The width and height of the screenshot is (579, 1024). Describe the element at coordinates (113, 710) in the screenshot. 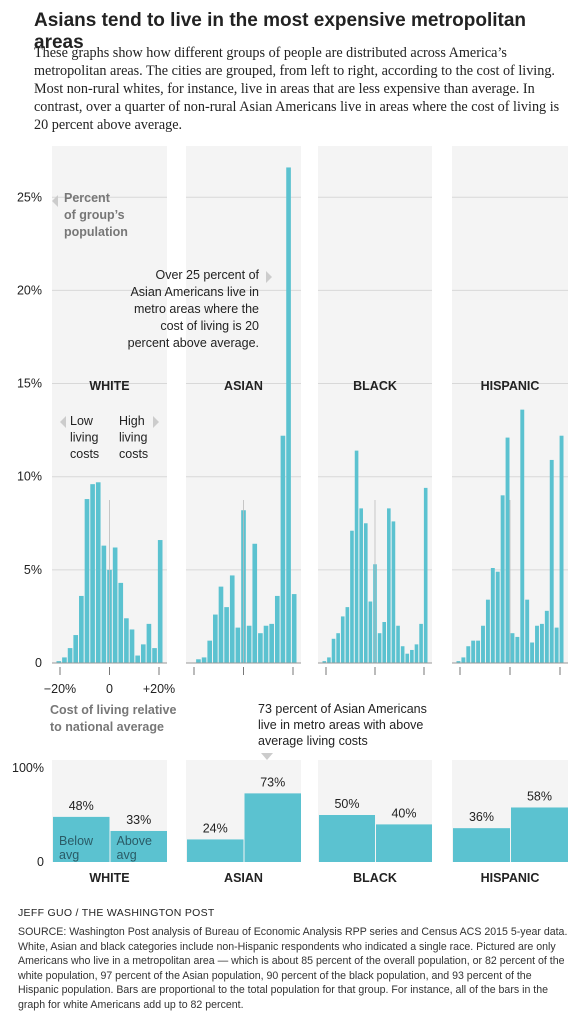

I see `x-axis-label: Cost of living relative` at that location.